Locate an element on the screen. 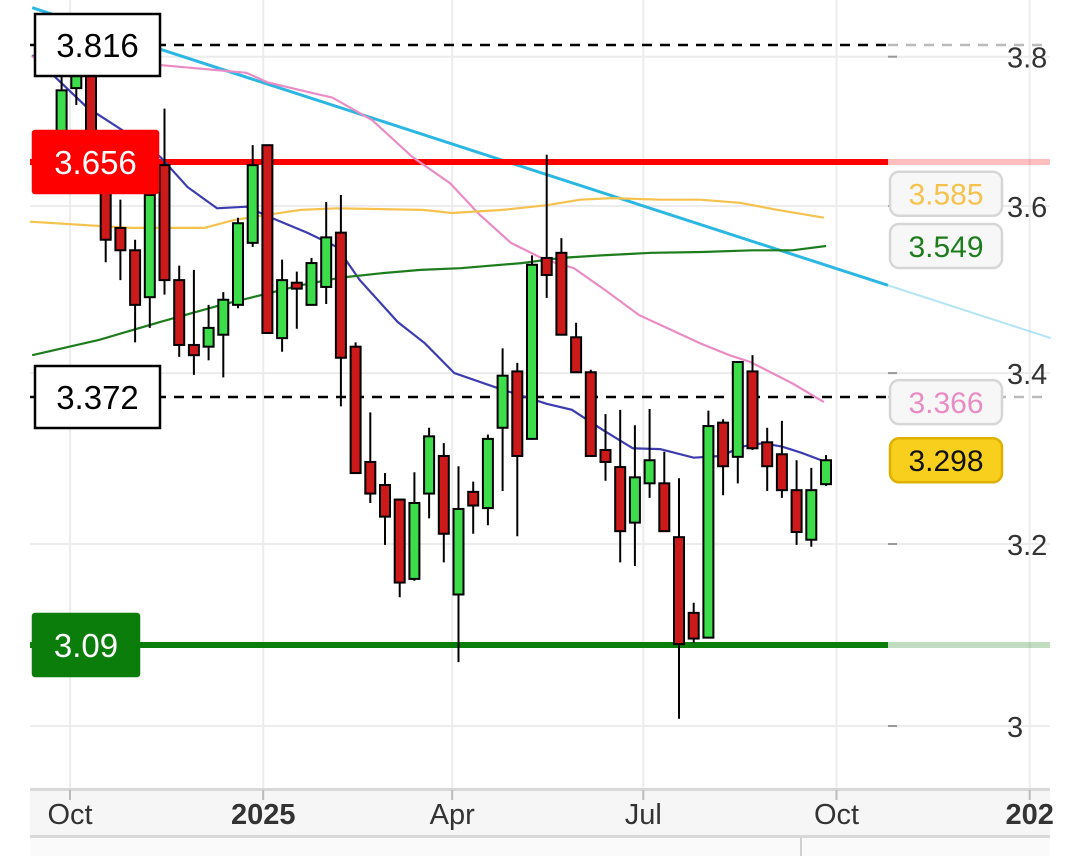 The width and height of the screenshot is (1080, 856). panel-divider is located at coordinates (801, 847).